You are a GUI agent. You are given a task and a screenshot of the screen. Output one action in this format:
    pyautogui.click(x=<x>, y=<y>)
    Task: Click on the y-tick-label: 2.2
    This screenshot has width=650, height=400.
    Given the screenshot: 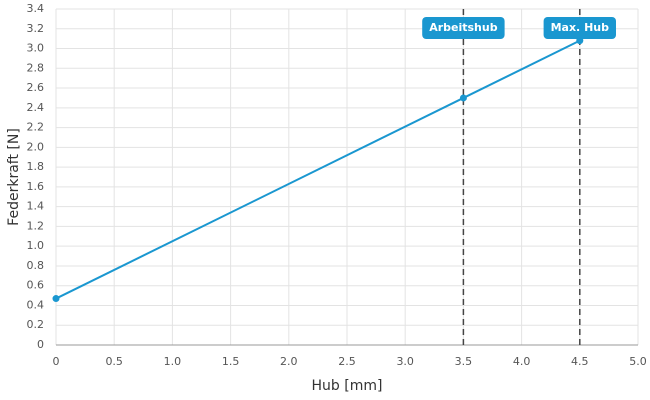 What is the action you would take?
    pyautogui.click(x=36, y=127)
    